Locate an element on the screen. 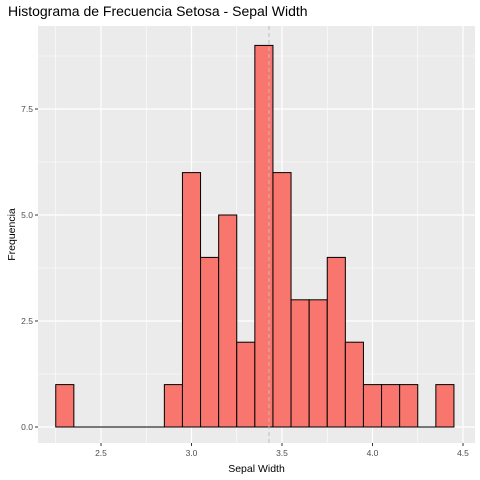  x-tick-label: 4.5 is located at coordinates (463, 453).